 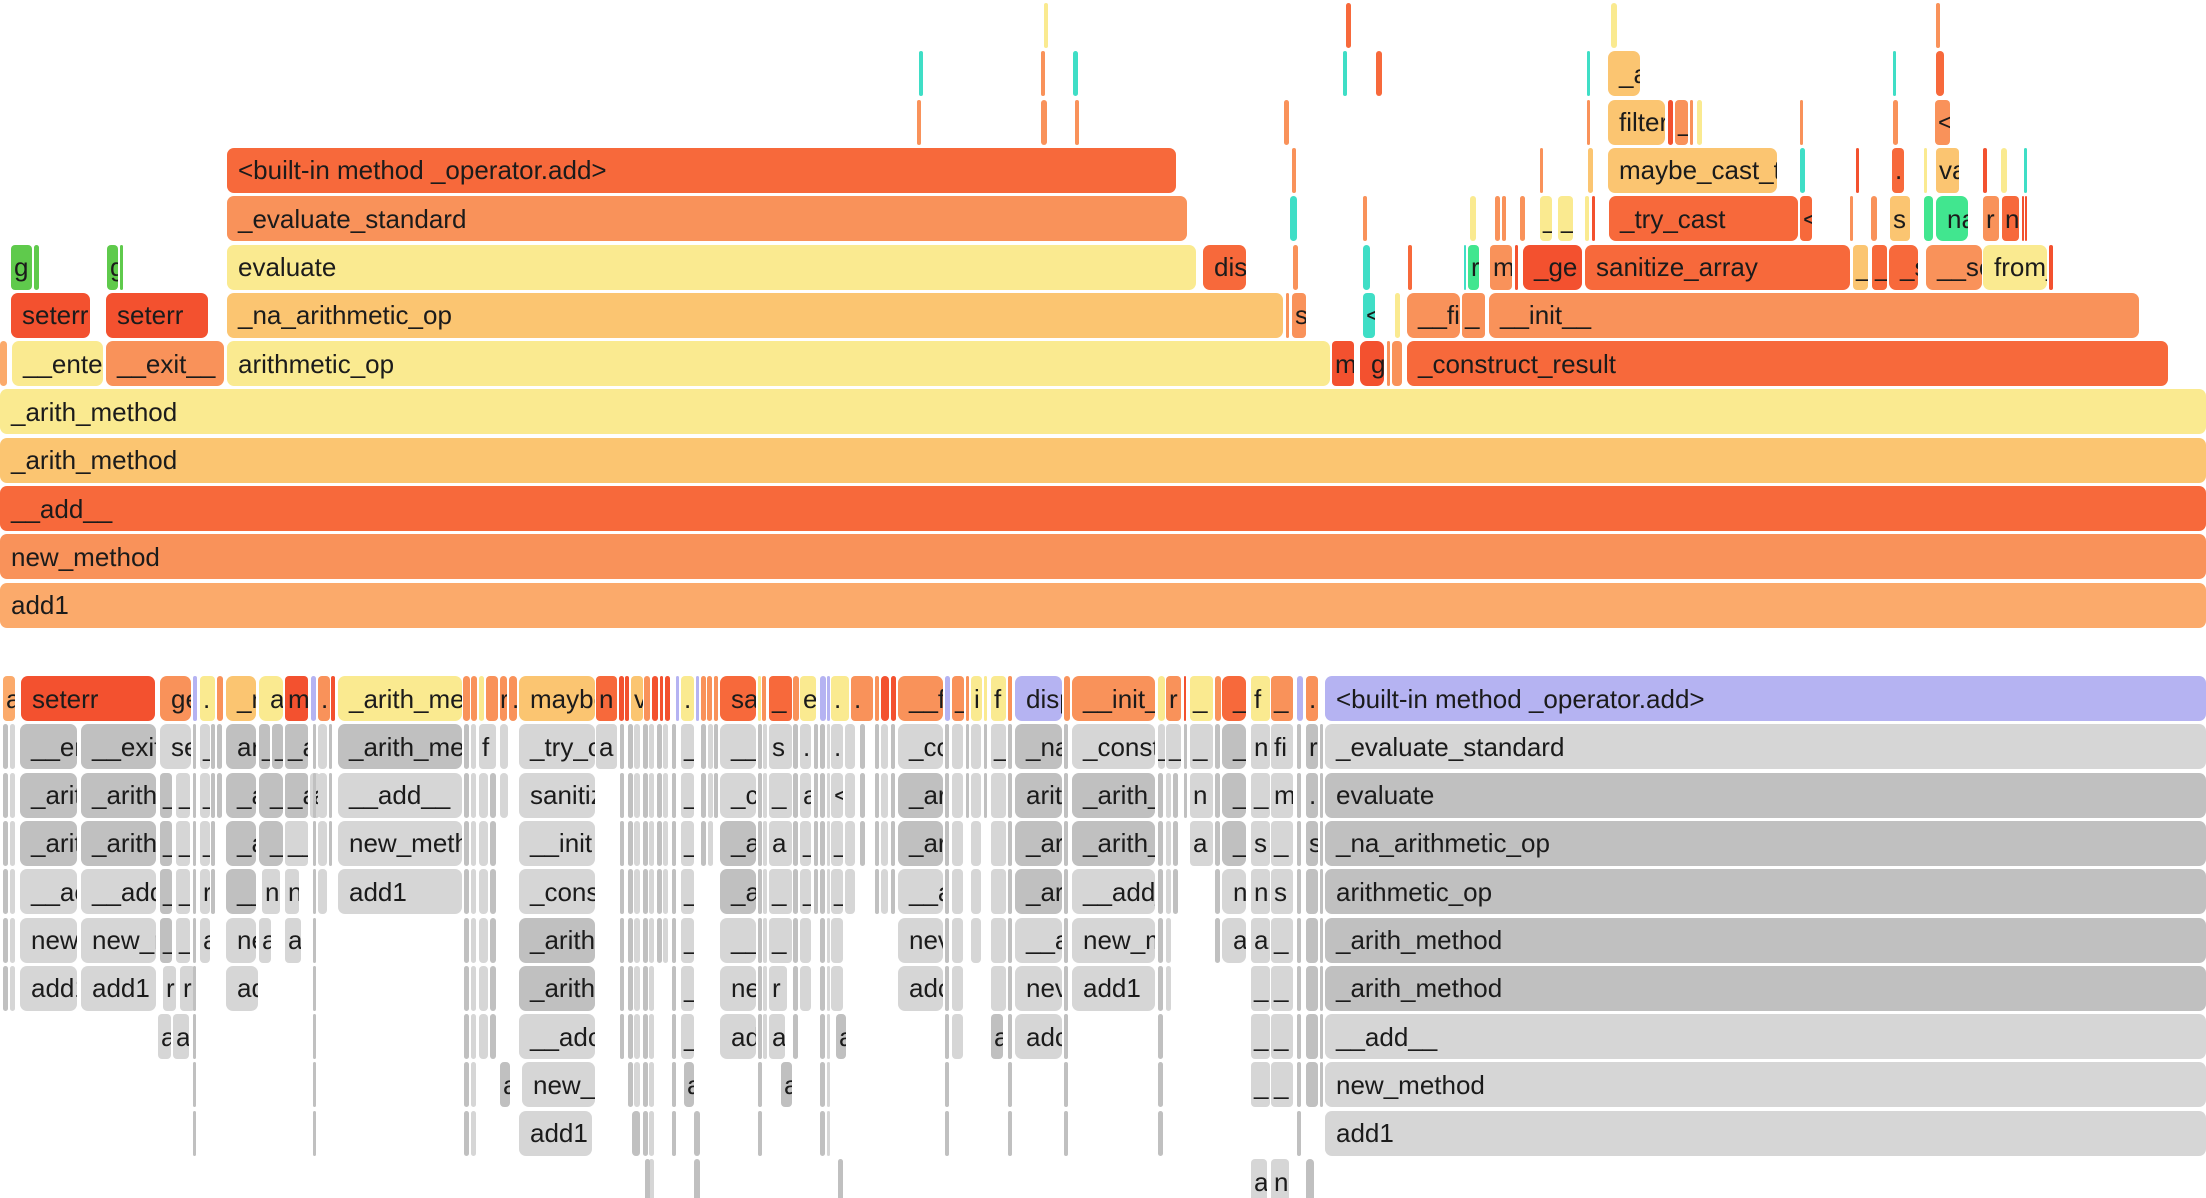 What do you see at coordinates (1038, 892) in the screenshot?
I see `sandwich-frame-_ar: _ar` at bounding box center [1038, 892].